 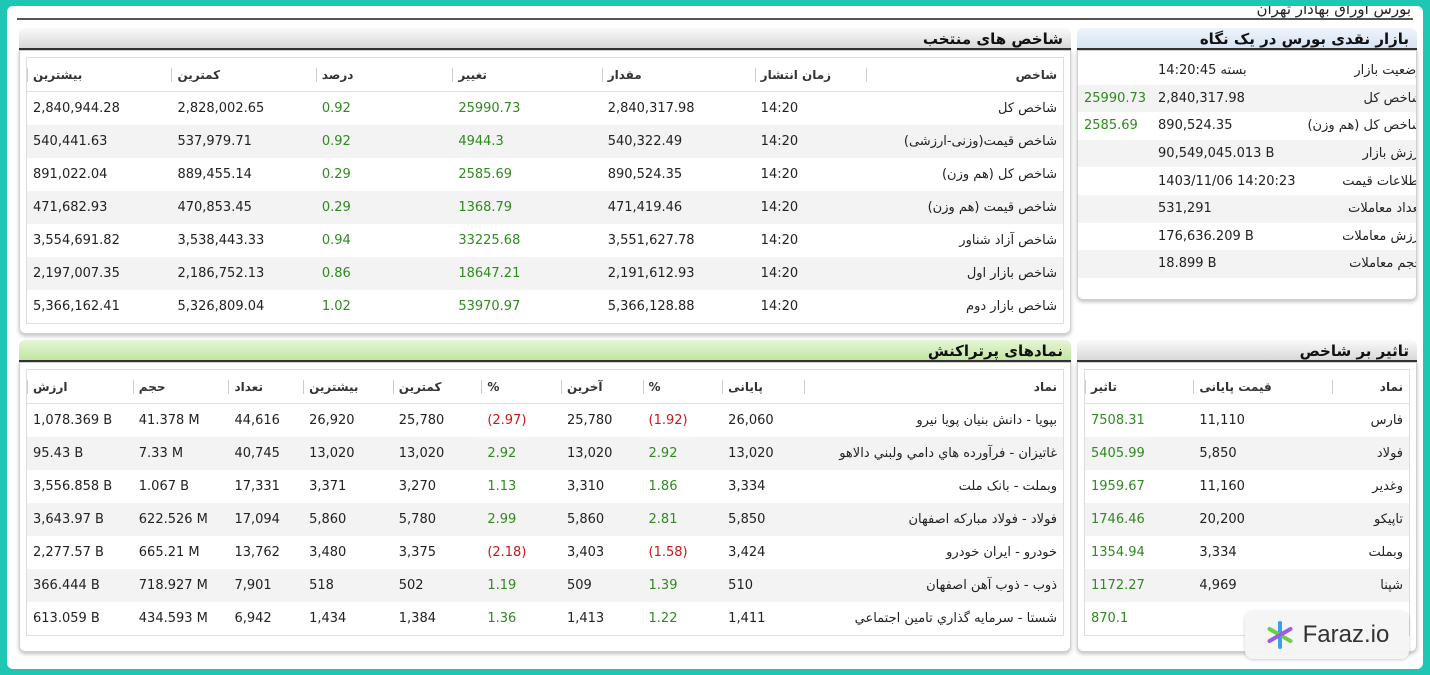 What do you see at coordinates (73, 486) in the screenshot?
I see `trade-value: 3,556.858 B` at bounding box center [73, 486].